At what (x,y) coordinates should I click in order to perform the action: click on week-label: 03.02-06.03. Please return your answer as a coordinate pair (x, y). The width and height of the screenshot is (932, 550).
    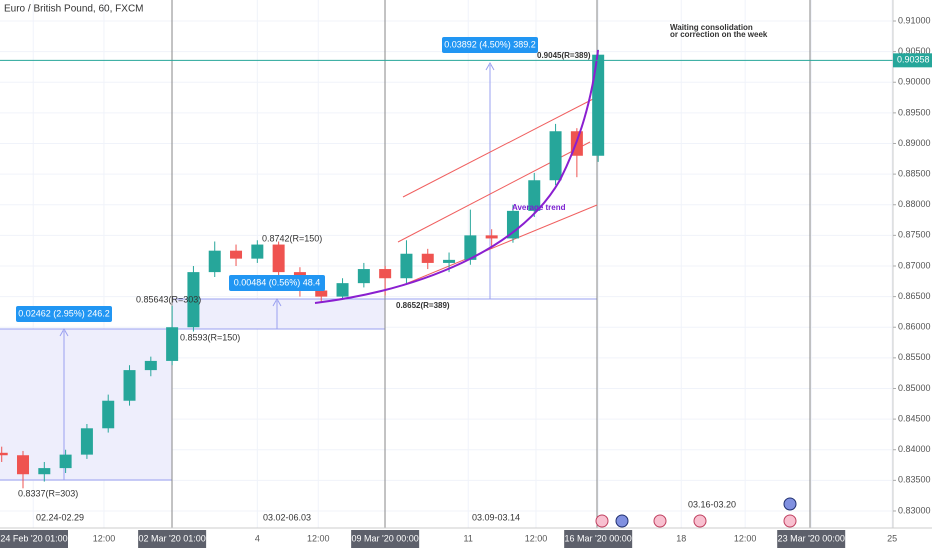
    Looking at the image, I should click on (287, 517).